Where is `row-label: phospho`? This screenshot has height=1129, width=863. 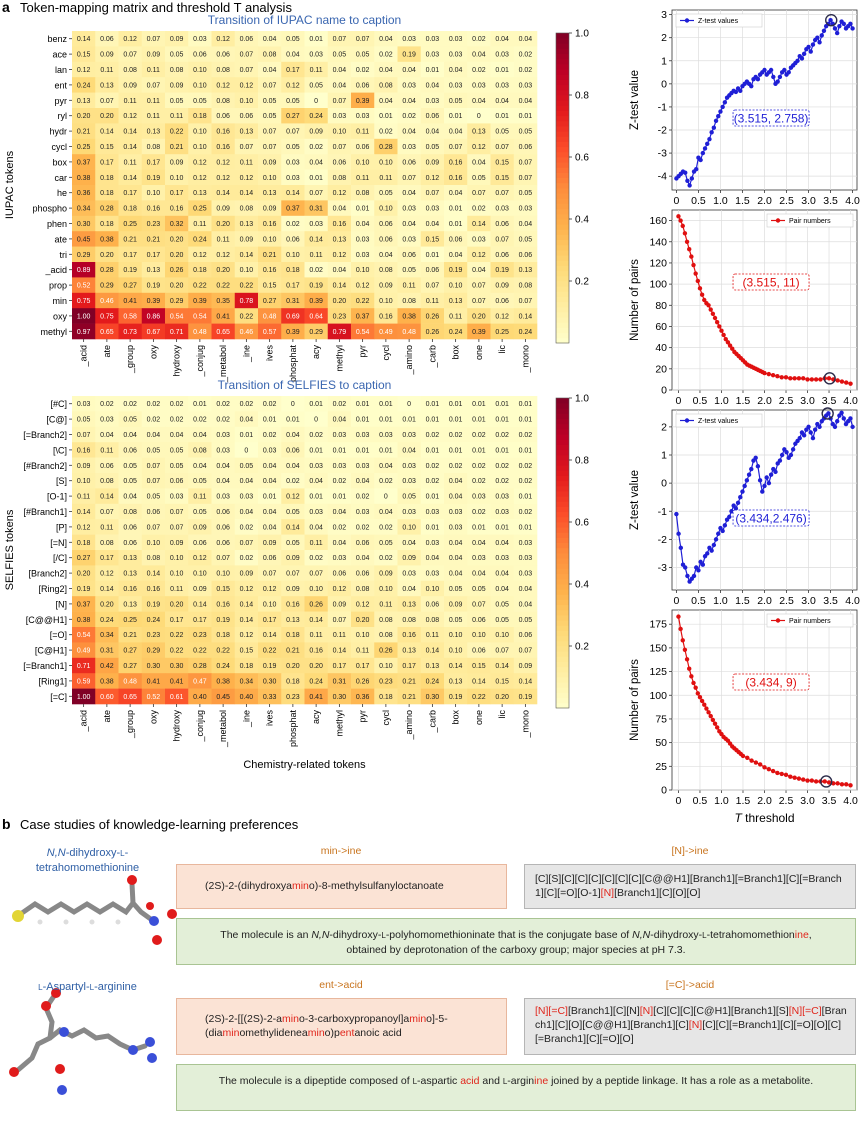 row-label: phospho is located at coordinates (49, 209).